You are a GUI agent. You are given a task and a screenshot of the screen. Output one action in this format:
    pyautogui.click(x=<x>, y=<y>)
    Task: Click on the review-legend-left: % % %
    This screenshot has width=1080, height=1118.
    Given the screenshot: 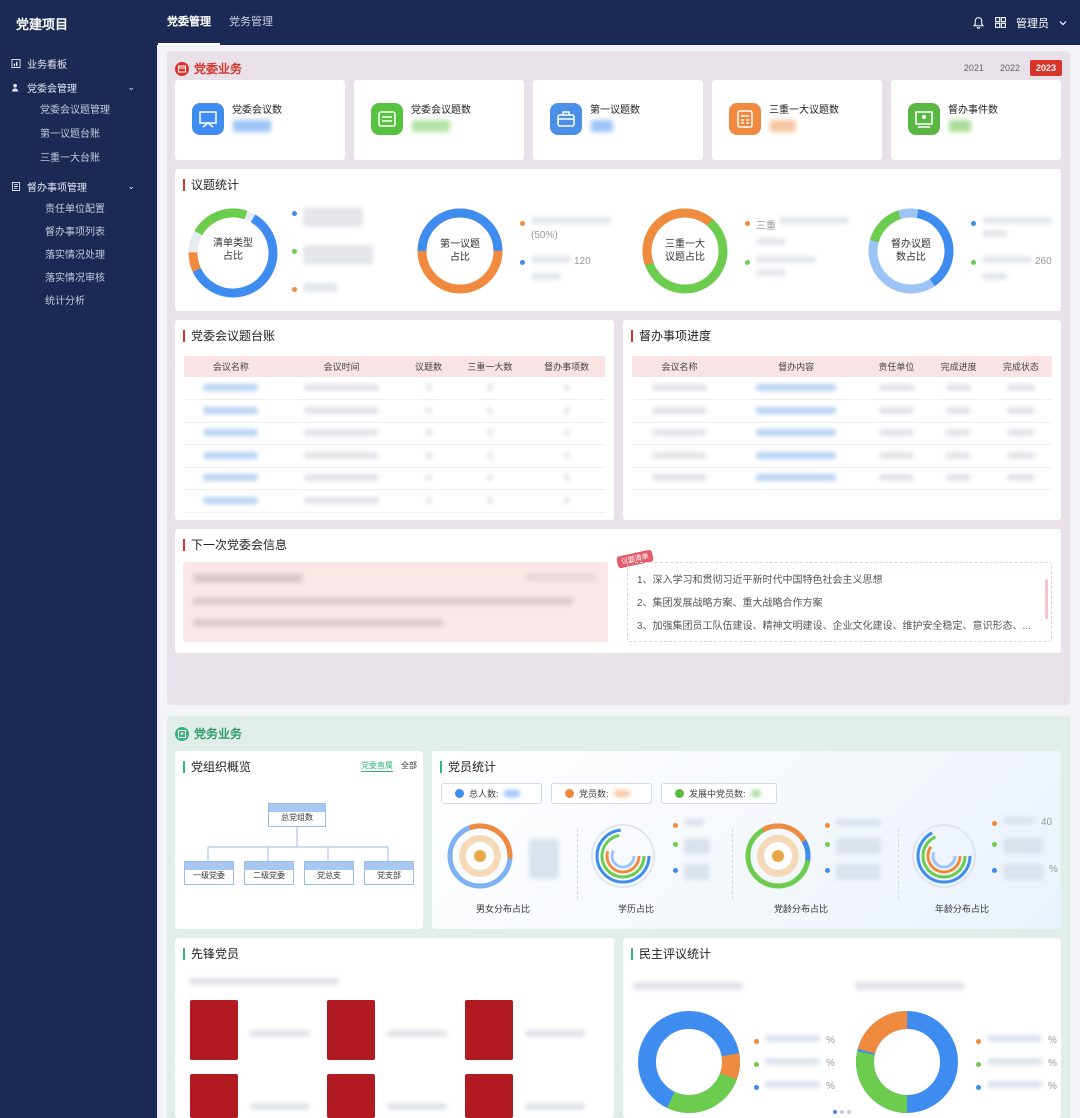 What is the action you would take?
    pyautogui.click(x=794, y=1063)
    